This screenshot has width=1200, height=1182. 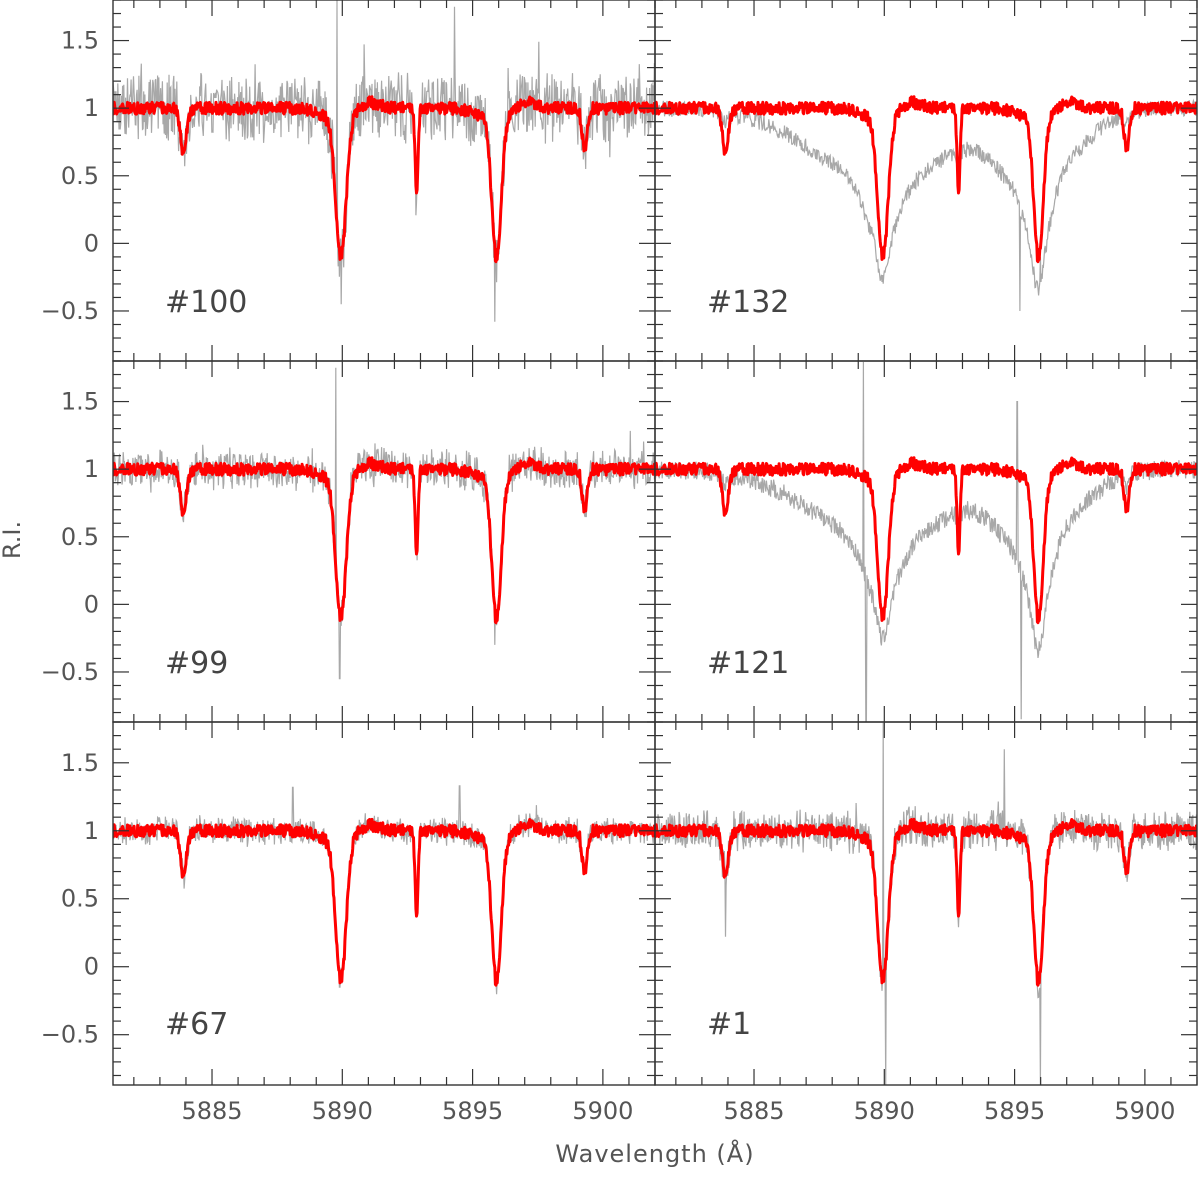 I want to click on panel-121: #121, so click(x=926, y=541).